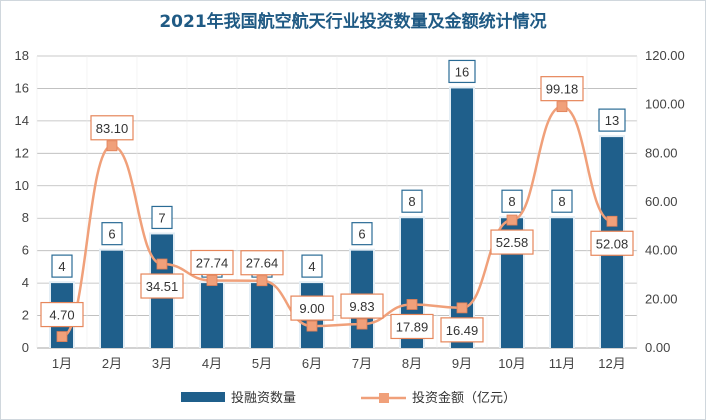 This screenshot has width=706, height=420. I want to click on x-tick-label: 7月, so click(362, 363).